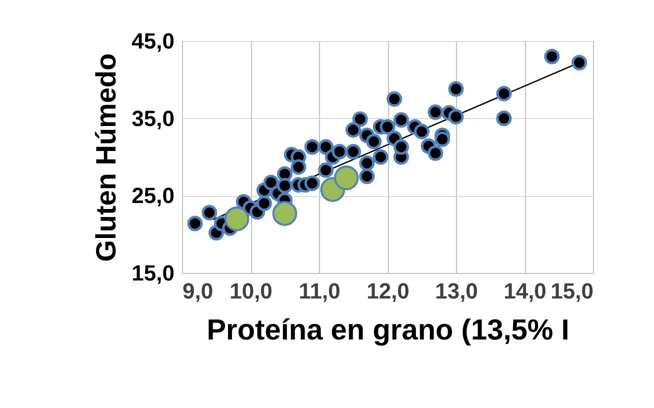 This screenshot has width=654, height=408. What do you see at coordinates (153, 41) in the screenshot?
I see `y-tick-label: 45,0` at bounding box center [153, 41].